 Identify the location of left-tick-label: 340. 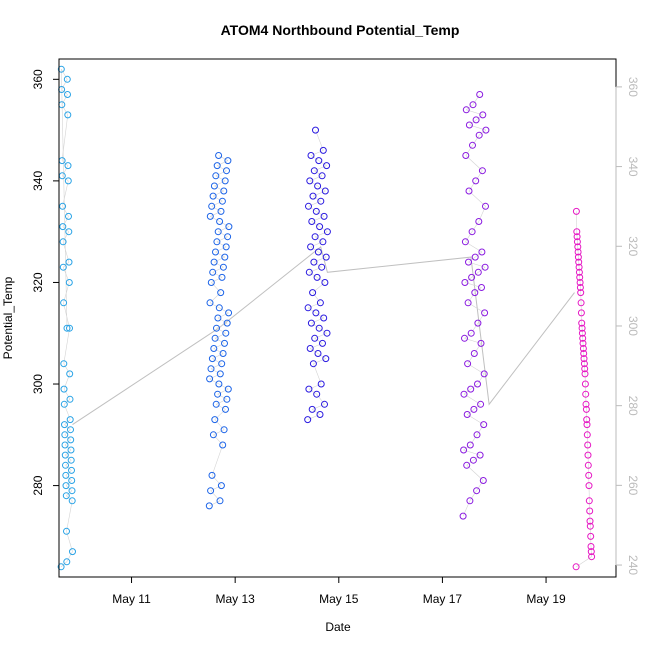
(38, 181).